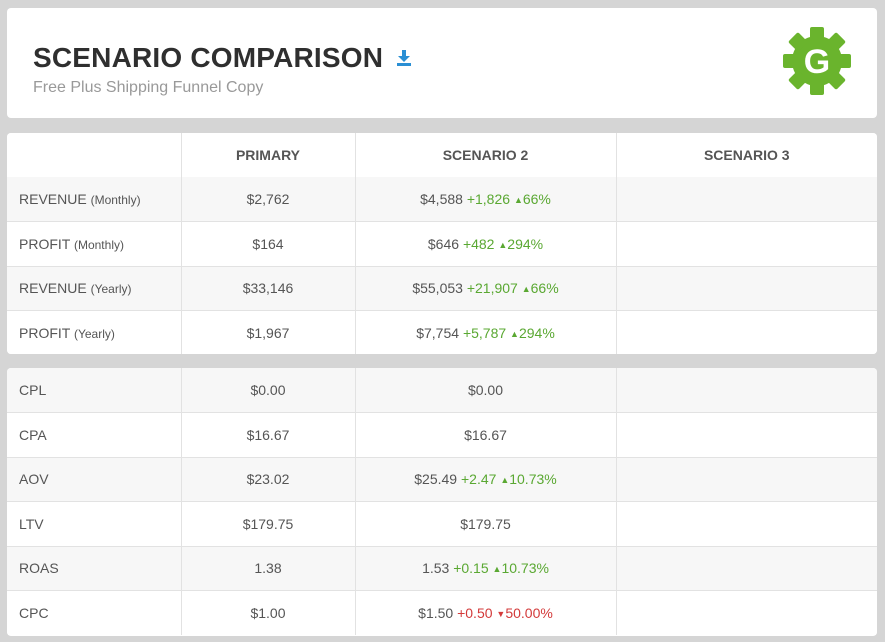 The height and width of the screenshot is (642, 885). I want to click on row-label: REVENUE, so click(53, 199).